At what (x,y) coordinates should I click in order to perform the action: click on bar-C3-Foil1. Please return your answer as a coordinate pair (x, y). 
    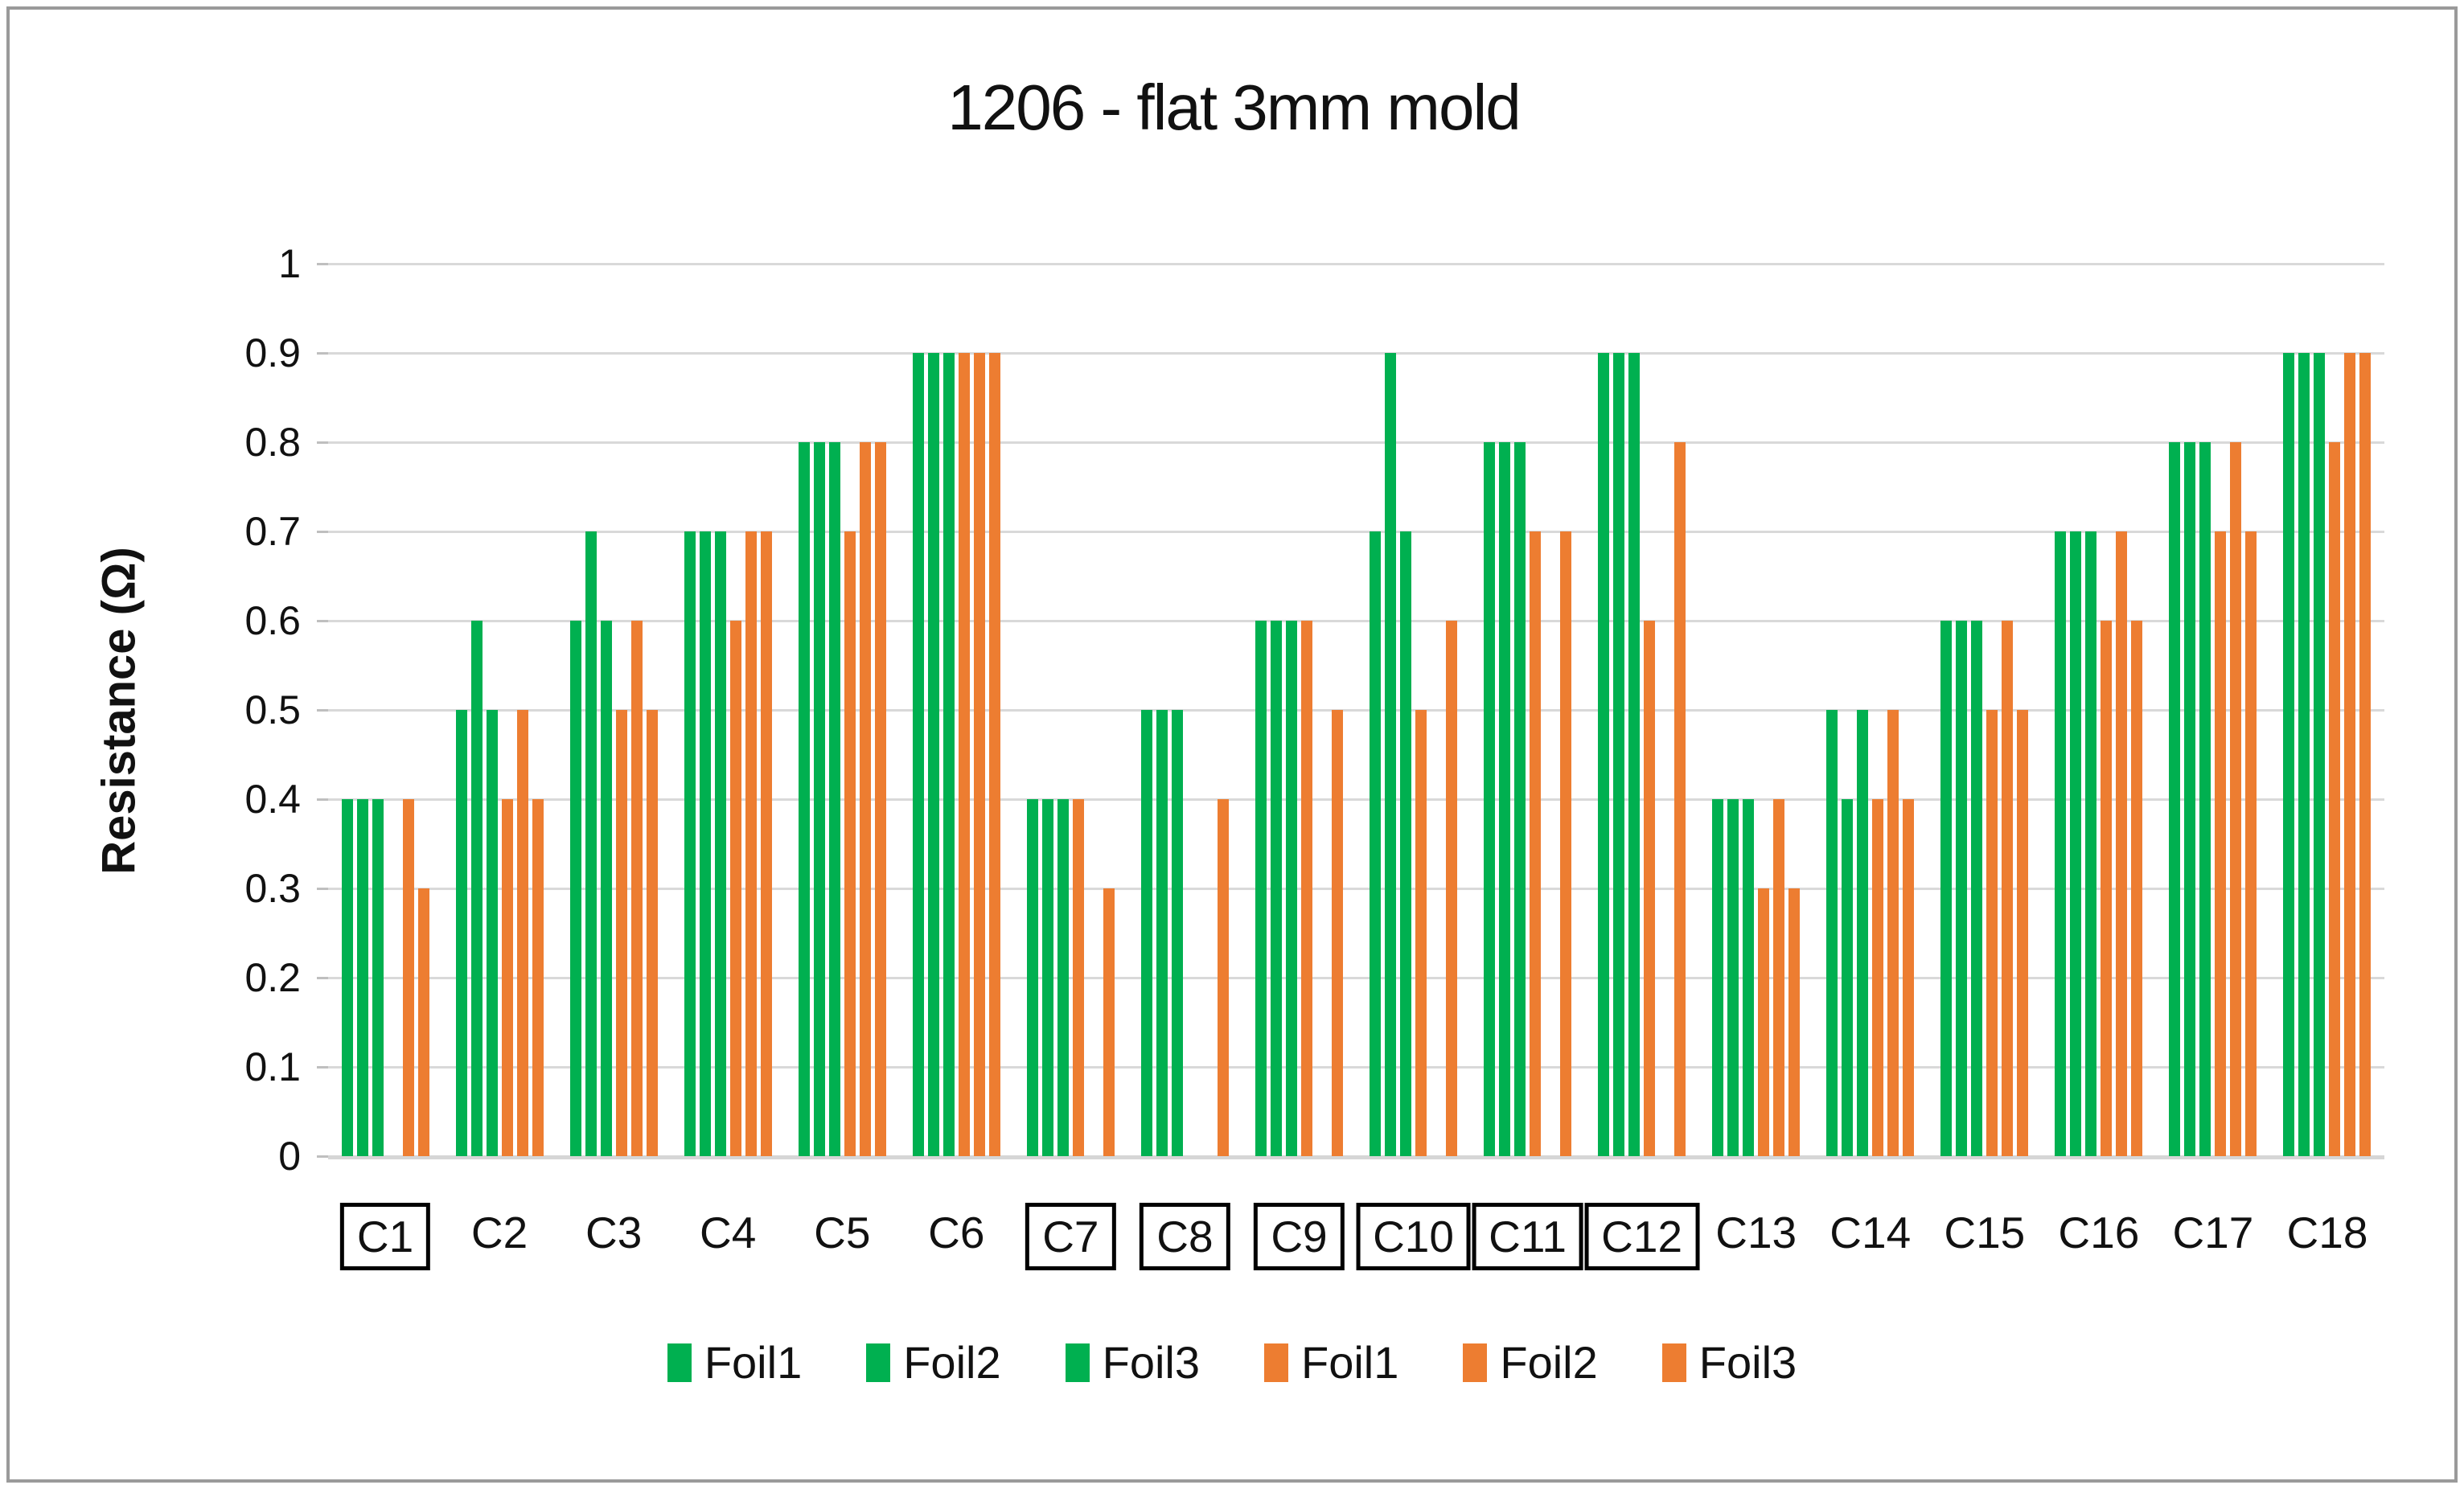
    Looking at the image, I should click on (575, 888).